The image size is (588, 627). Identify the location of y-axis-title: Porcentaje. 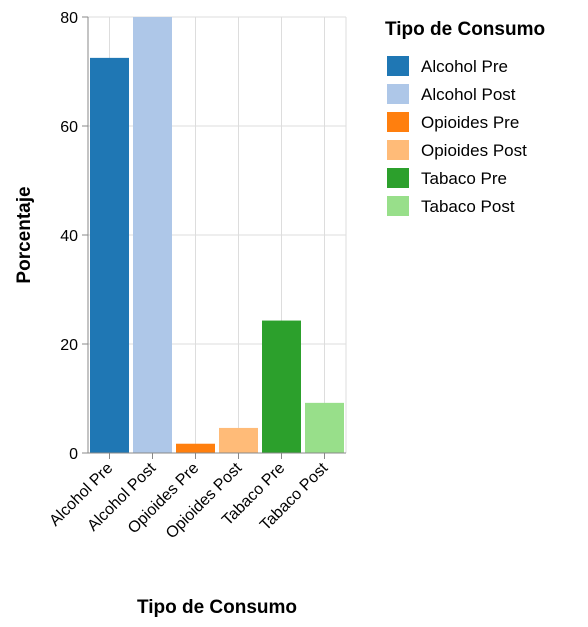
(24, 234).